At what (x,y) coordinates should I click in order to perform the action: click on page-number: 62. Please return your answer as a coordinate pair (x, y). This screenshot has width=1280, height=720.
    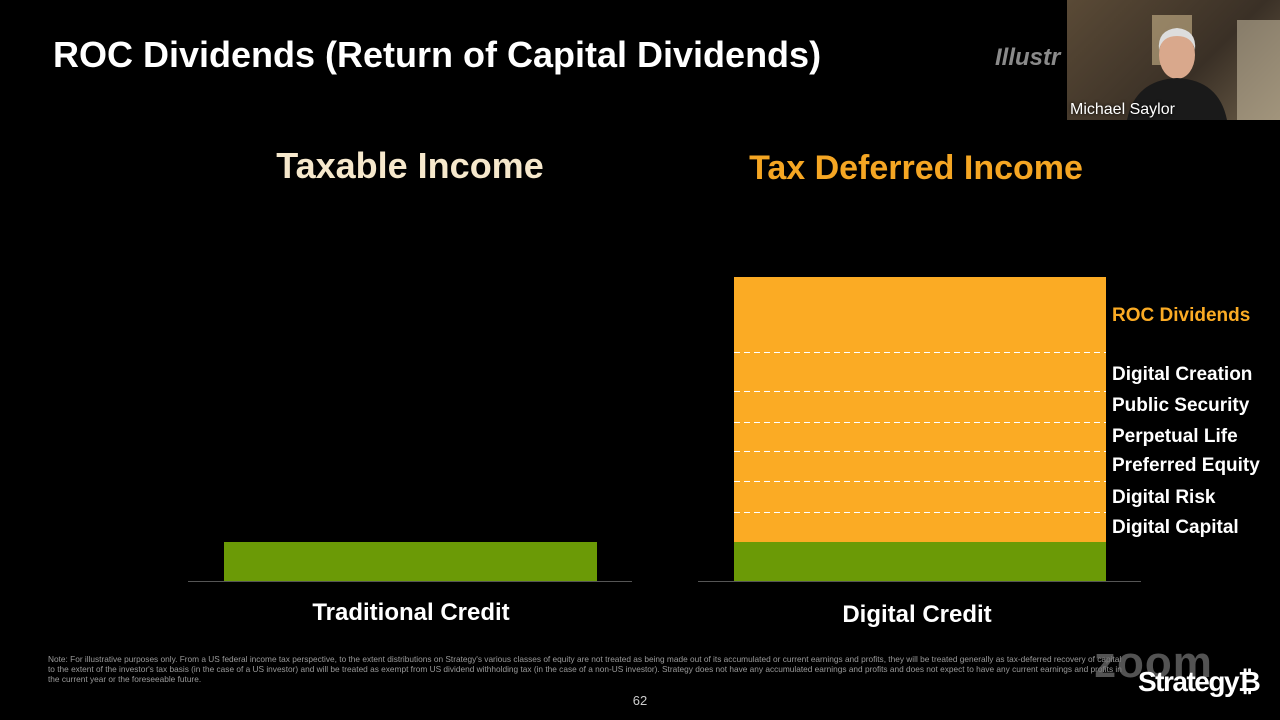
    Looking at the image, I should click on (640, 700).